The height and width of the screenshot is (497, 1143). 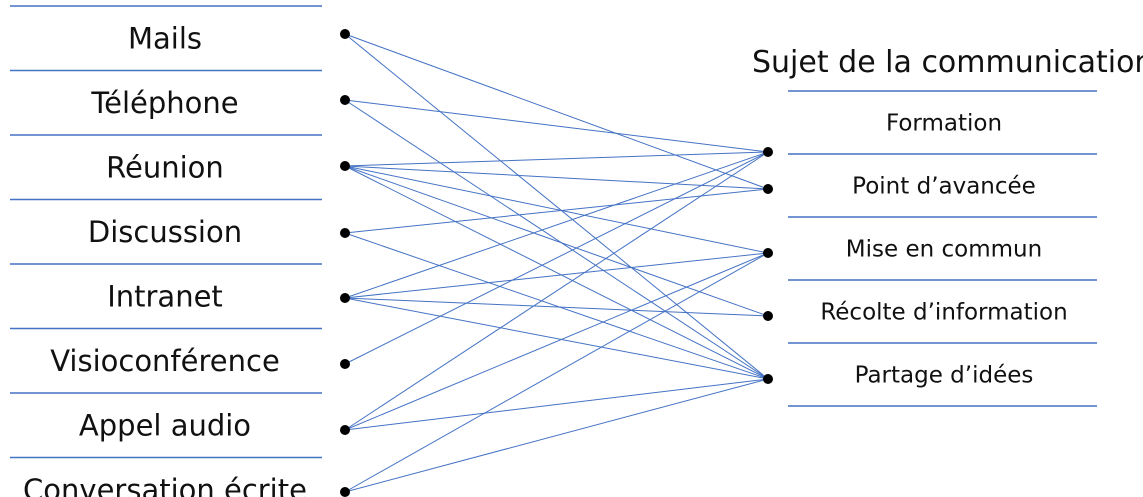 I want to click on subject-label-formation: Formation, so click(x=944, y=124).